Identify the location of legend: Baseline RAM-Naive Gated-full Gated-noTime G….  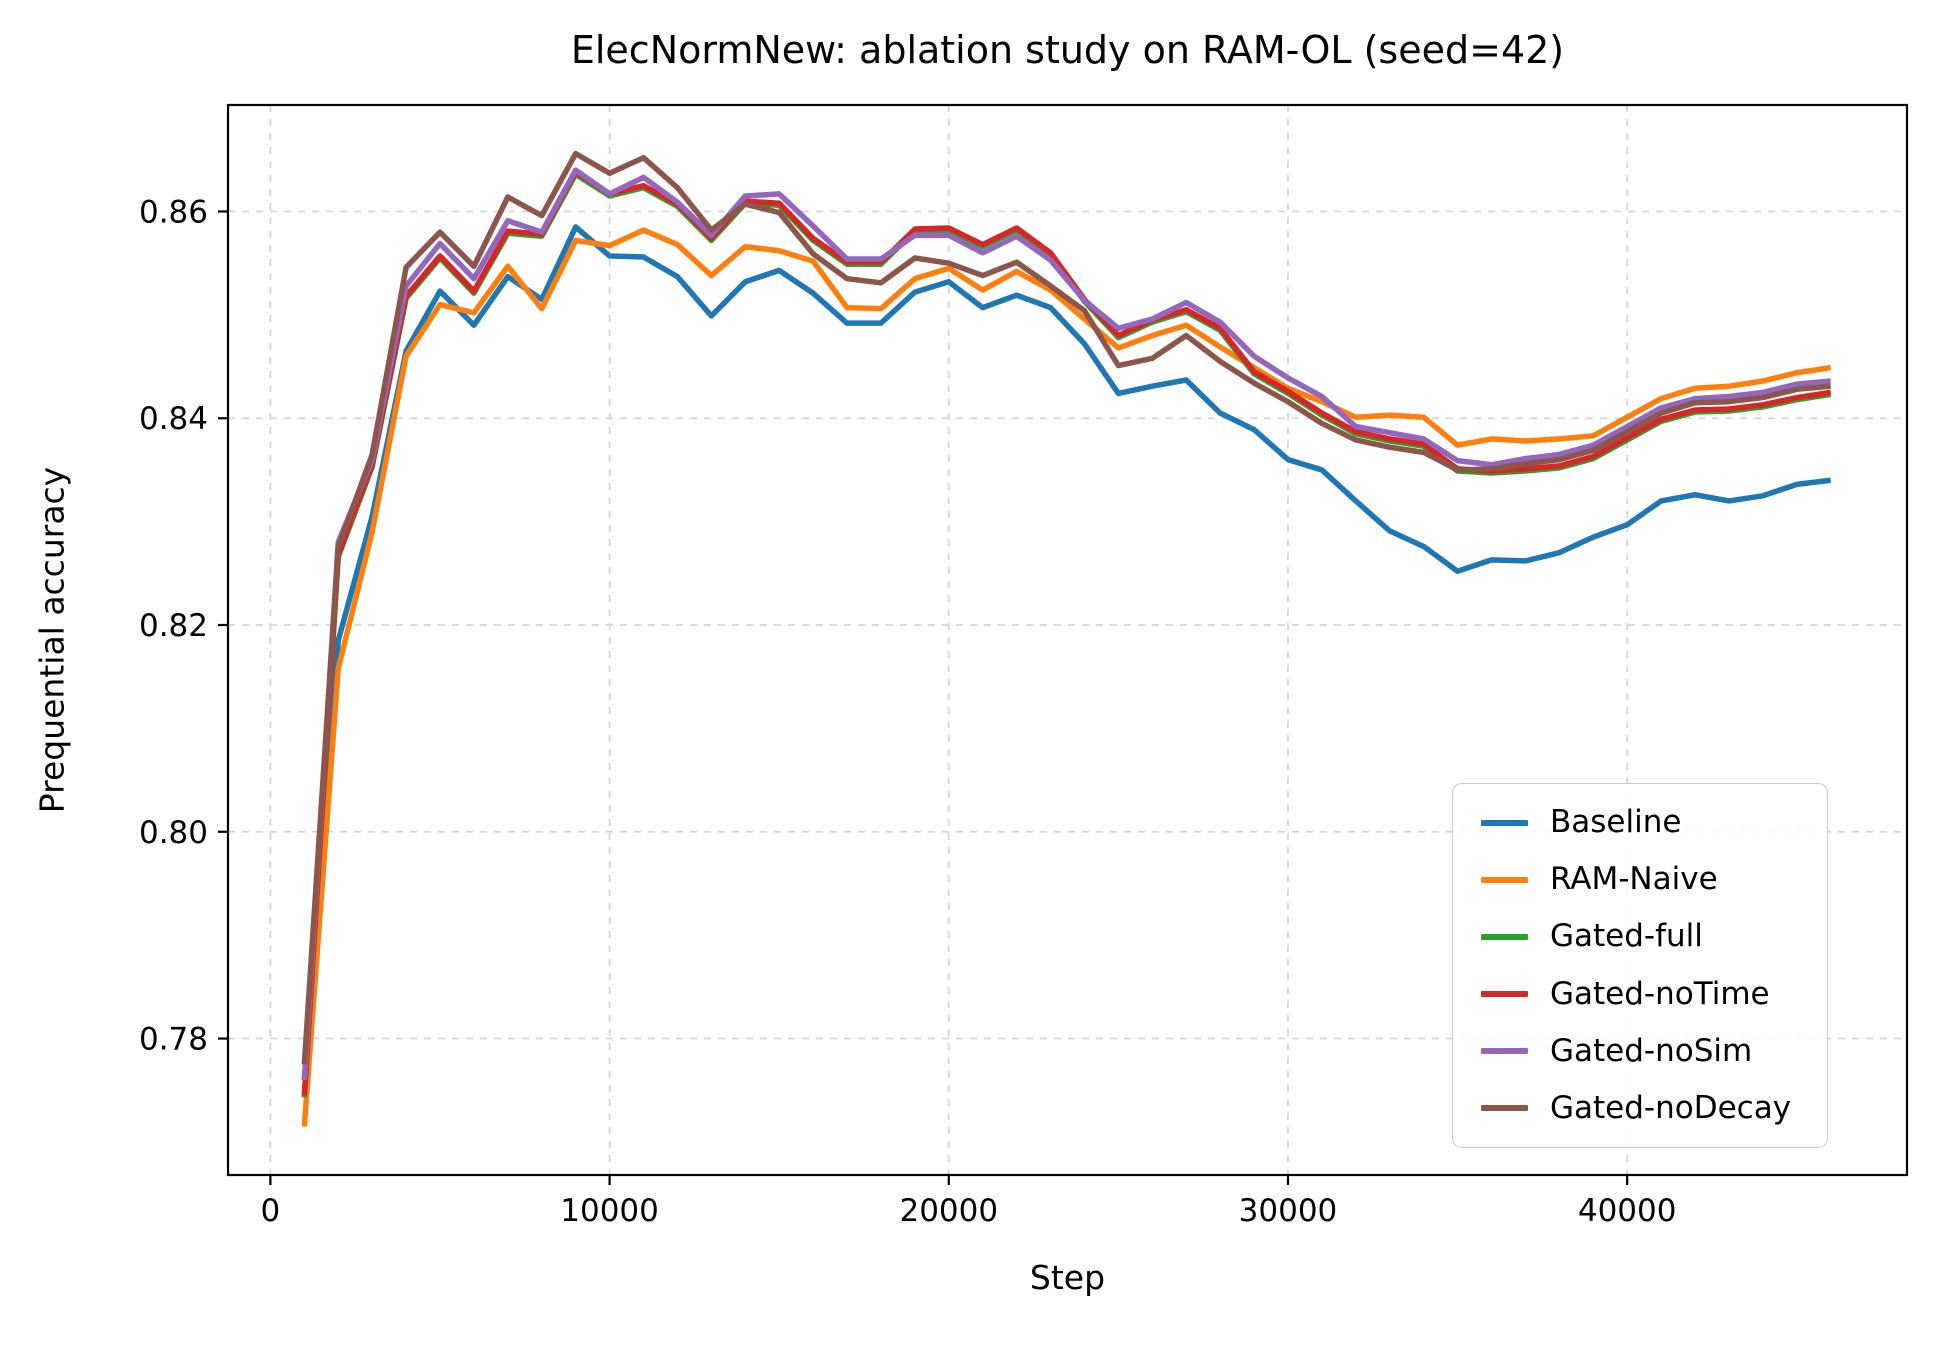
(1640, 965).